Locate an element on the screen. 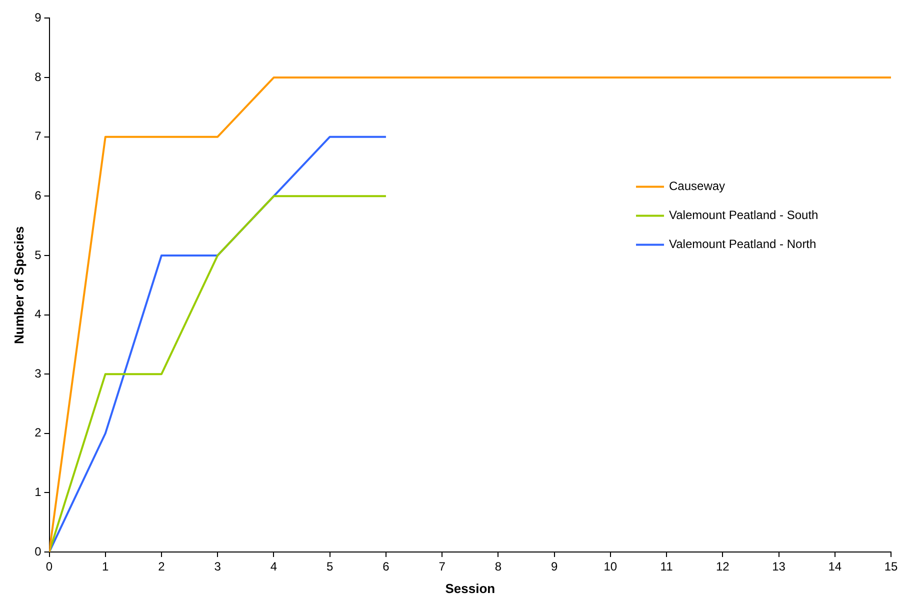 This screenshot has height=609, width=911. x-tick-label: 0 is located at coordinates (49, 567).